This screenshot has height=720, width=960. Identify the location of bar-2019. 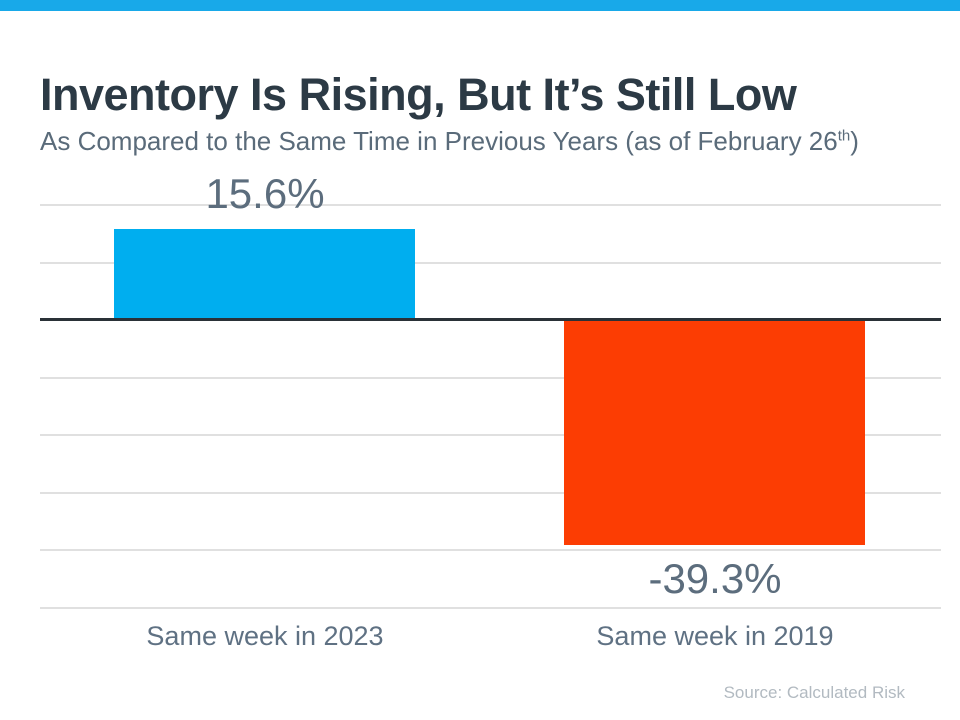
(714, 432).